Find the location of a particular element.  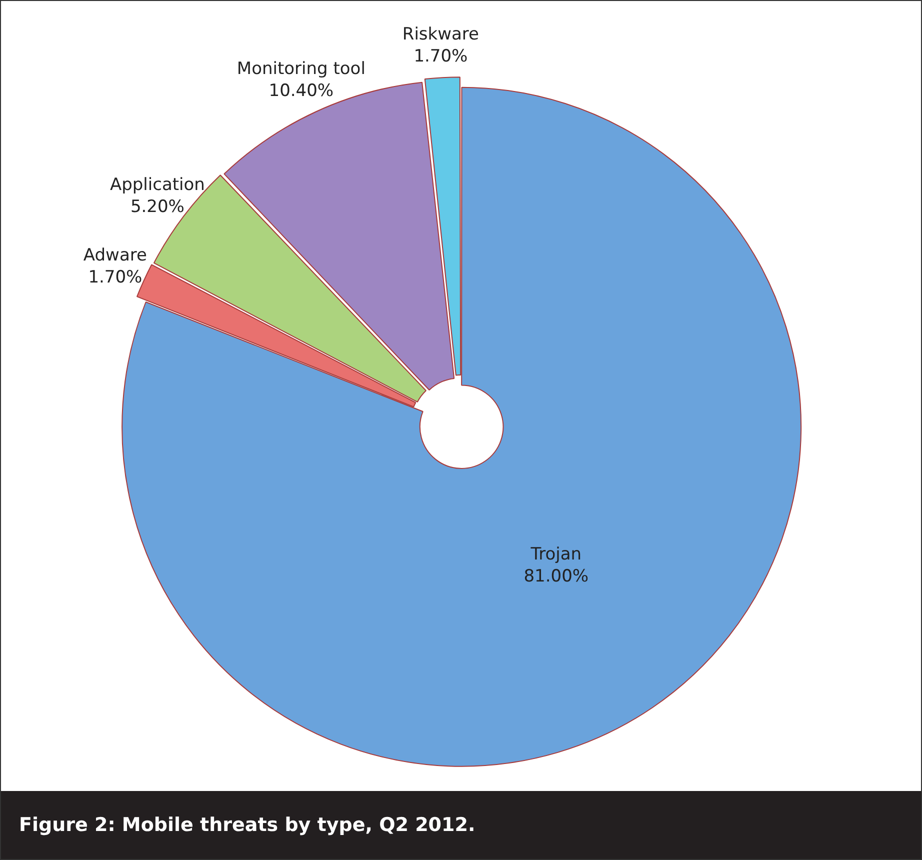

data-label: 5.20% is located at coordinates (157, 207).